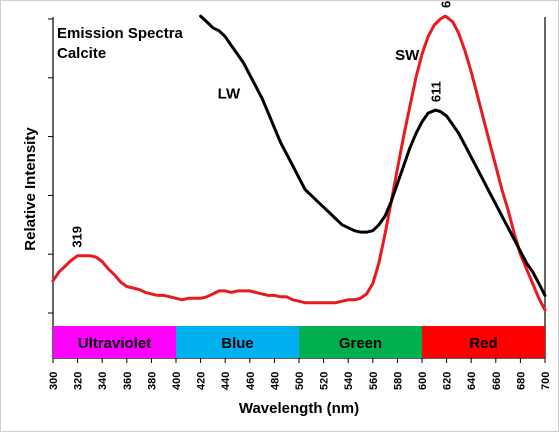 This screenshot has width=559, height=432. What do you see at coordinates (50, 166) in the screenshot?
I see `y-axis-ticks` at bounding box center [50, 166].